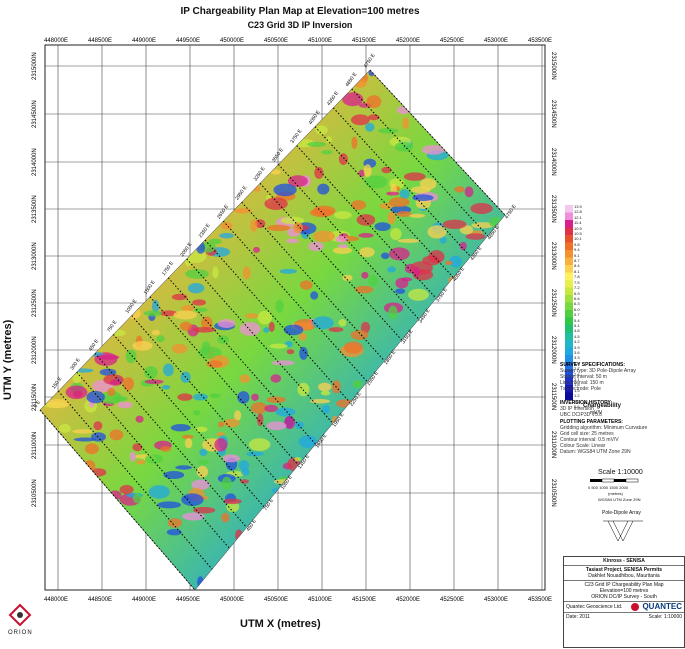 This screenshot has height=649, width=685. What do you see at coordinates (38, 404) in the screenshot?
I see `line-label: 0 E` at bounding box center [38, 404].